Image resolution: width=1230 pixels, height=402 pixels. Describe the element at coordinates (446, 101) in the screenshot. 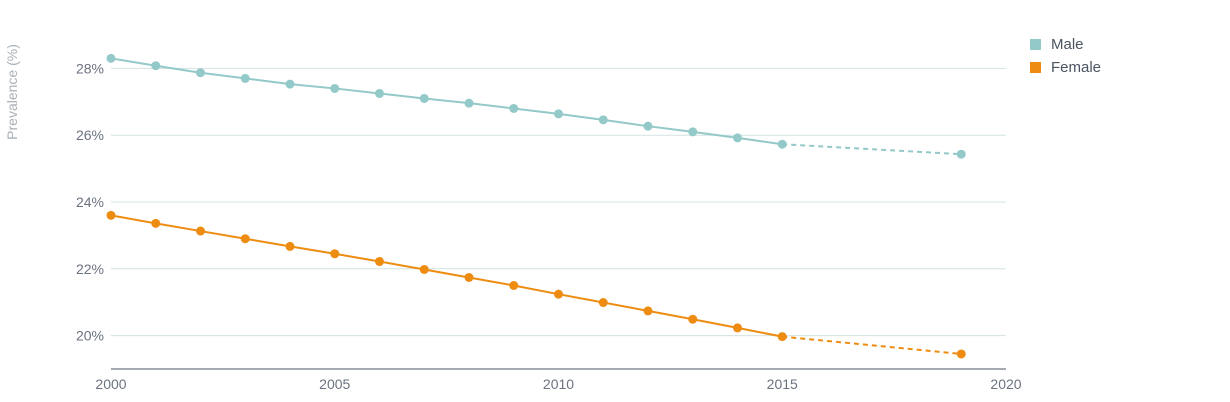

I see `series-line-male` at that location.